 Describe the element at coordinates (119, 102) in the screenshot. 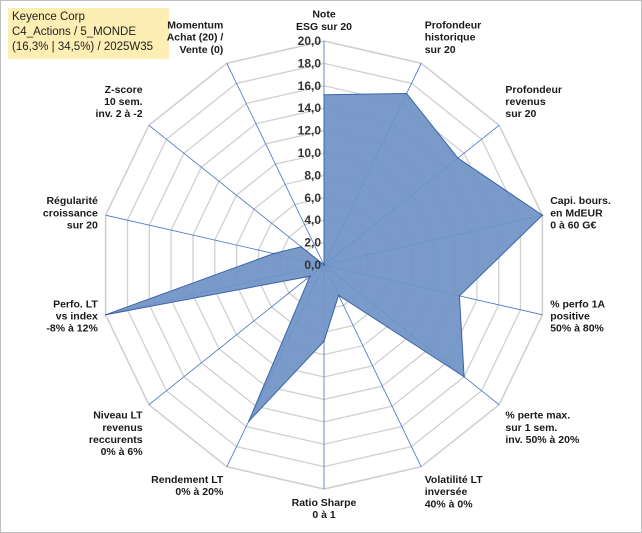

I see `axis-label-12: Z-score 10 sem. inv. 2 à -2` at that location.